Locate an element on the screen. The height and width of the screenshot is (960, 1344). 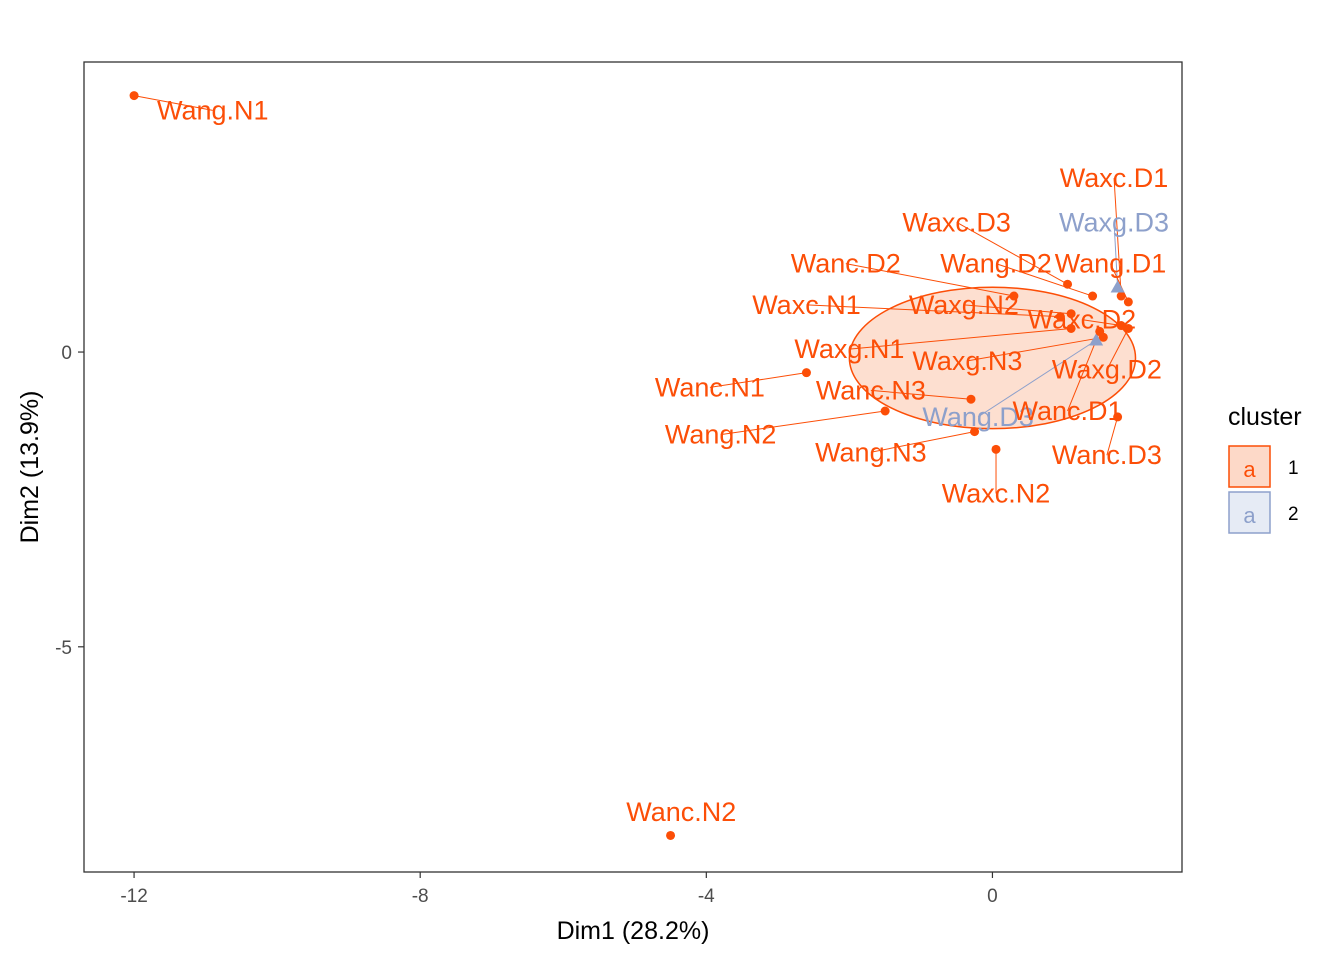
label-wanc-n1: Wanc.N1 is located at coordinates (710, 387).